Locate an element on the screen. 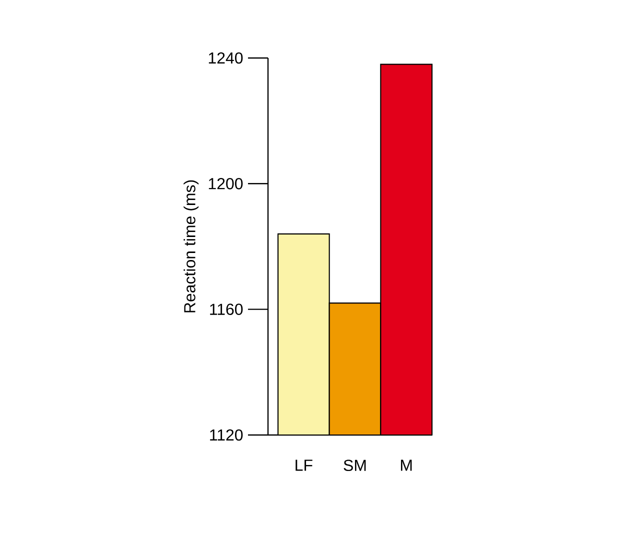 The width and height of the screenshot is (642, 534). x-tick-label: LF is located at coordinates (304, 465).